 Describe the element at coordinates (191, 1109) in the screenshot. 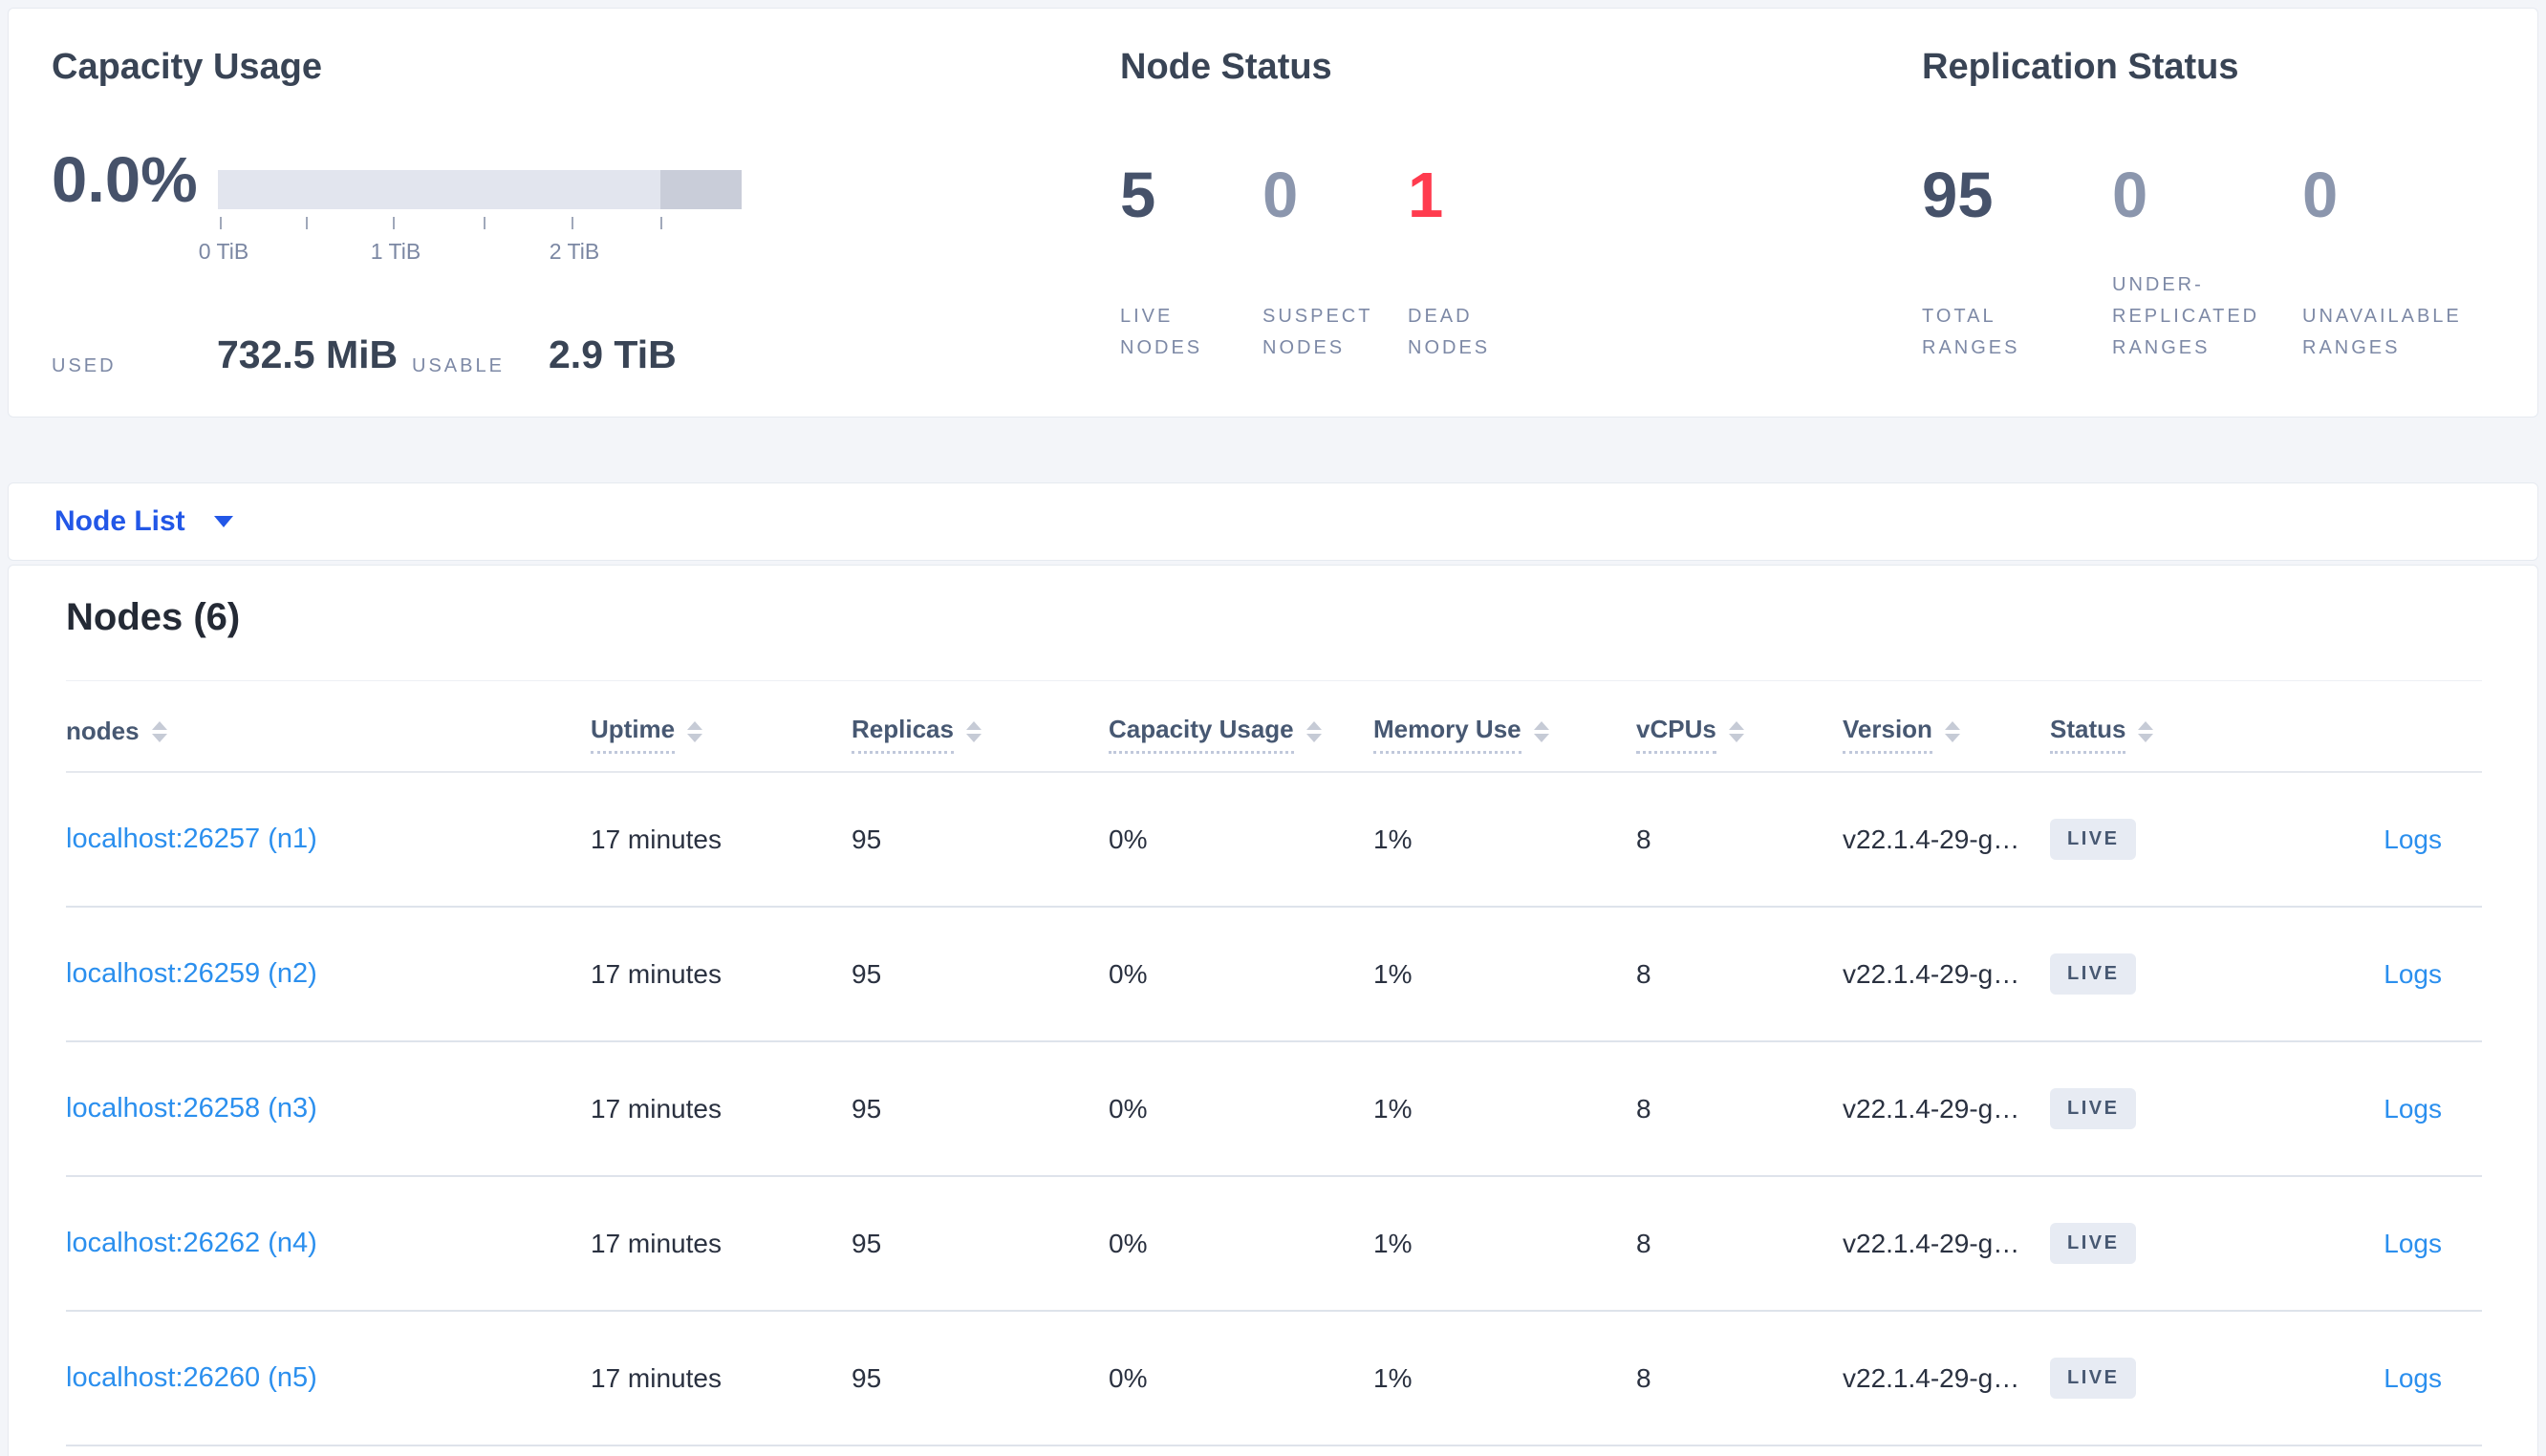

I see `node-link: localhost:26258 (n3)` at that location.